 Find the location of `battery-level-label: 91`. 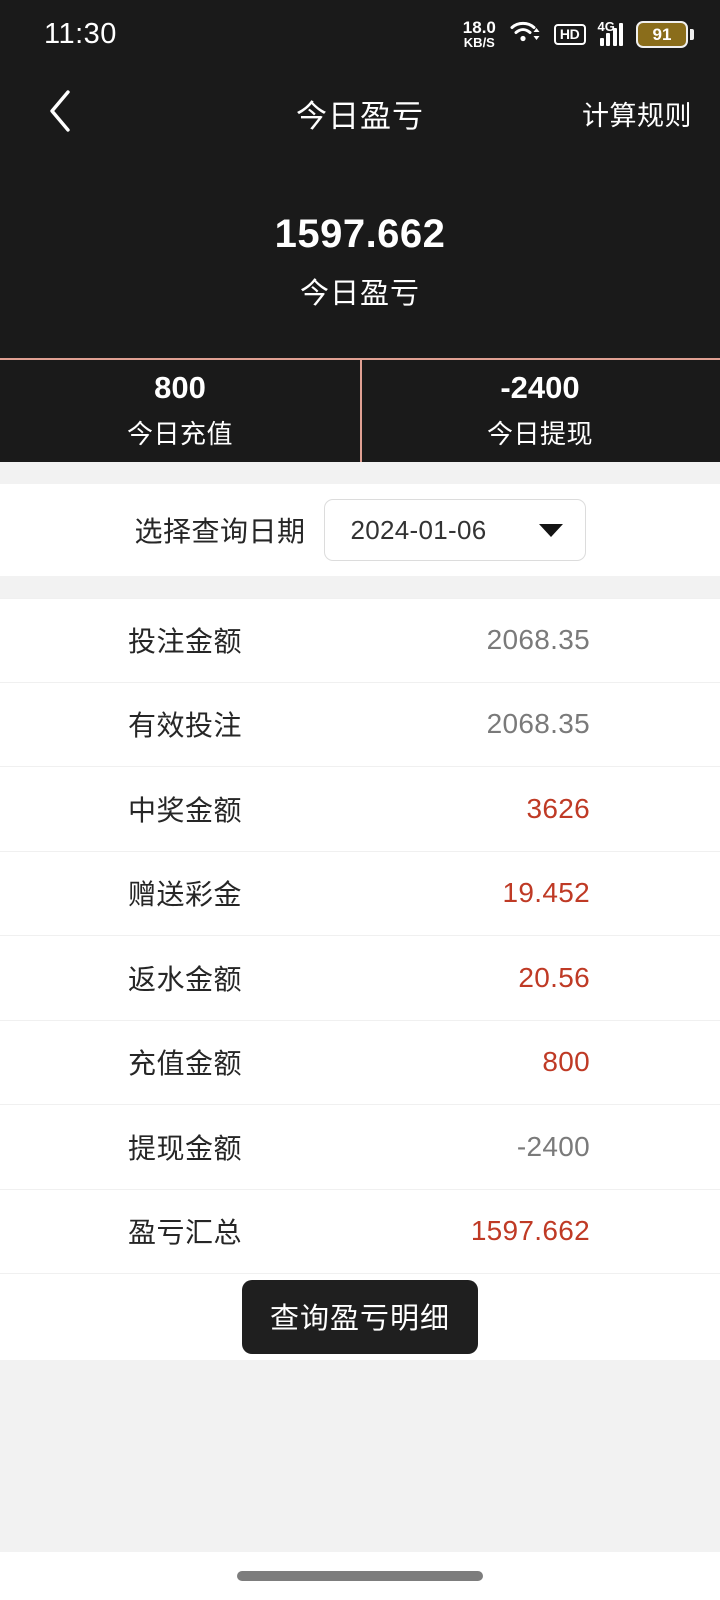

battery-level-label: 91 is located at coordinates (662, 34).